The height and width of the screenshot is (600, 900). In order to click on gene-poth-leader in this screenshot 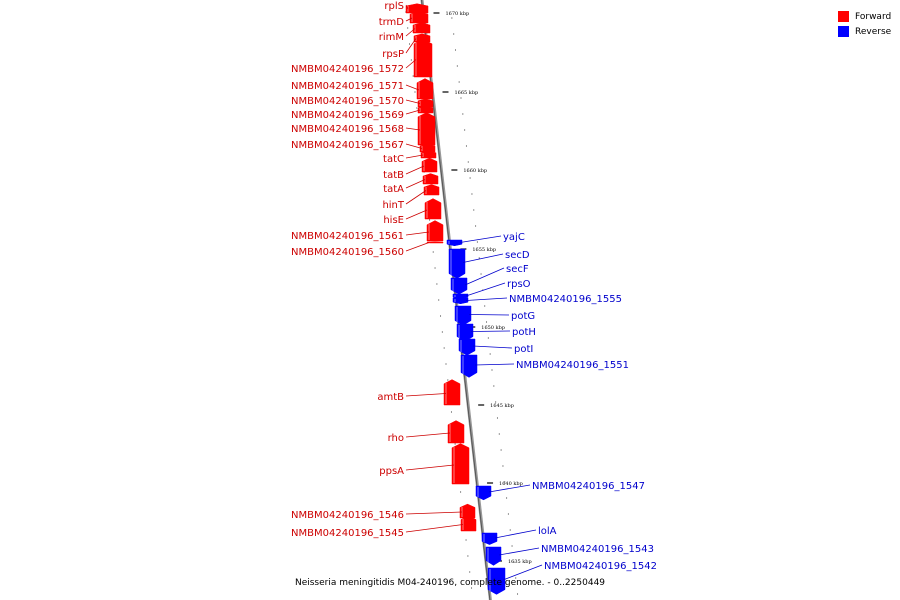, I will do `click(490, 331)`.